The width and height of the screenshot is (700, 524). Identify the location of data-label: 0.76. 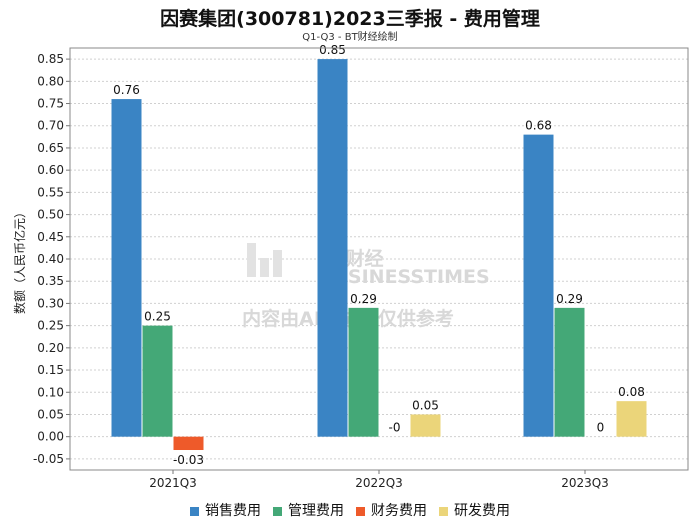
(126, 90).